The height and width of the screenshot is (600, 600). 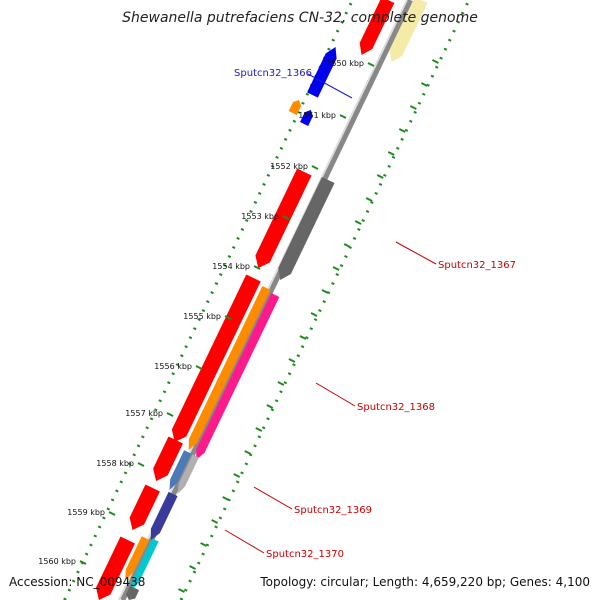 I want to click on gene-gray-bottom, so click(x=133, y=592).